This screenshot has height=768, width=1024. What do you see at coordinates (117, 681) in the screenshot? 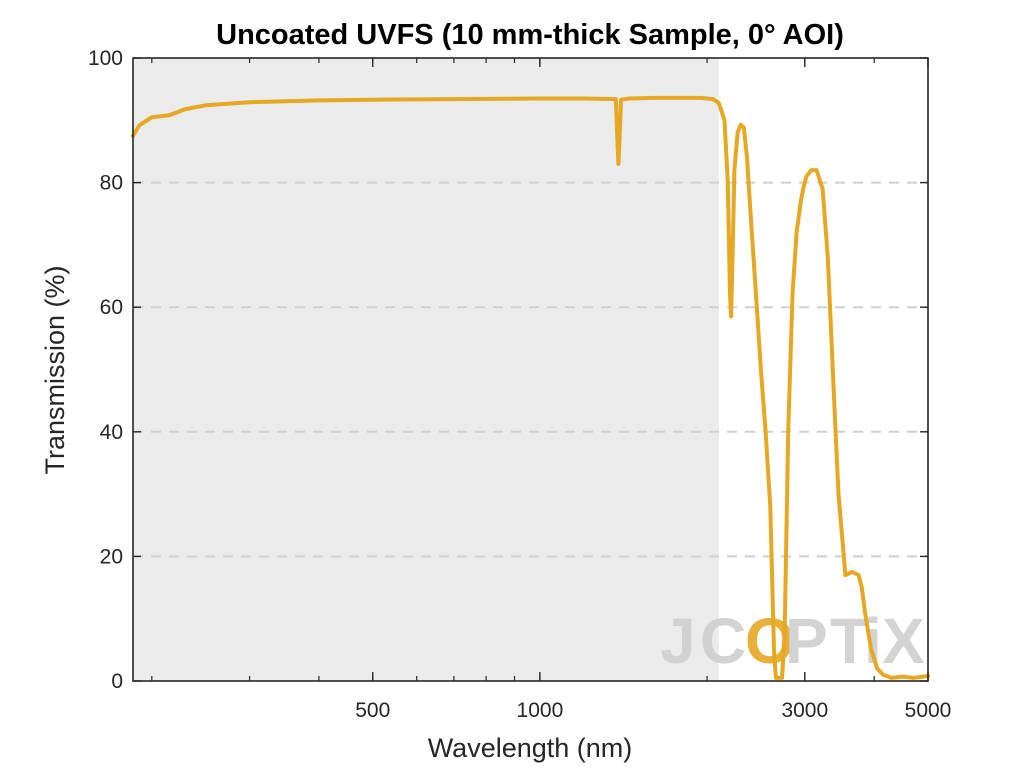
I see `y-tick-label: 0` at bounding box center [117, 681].